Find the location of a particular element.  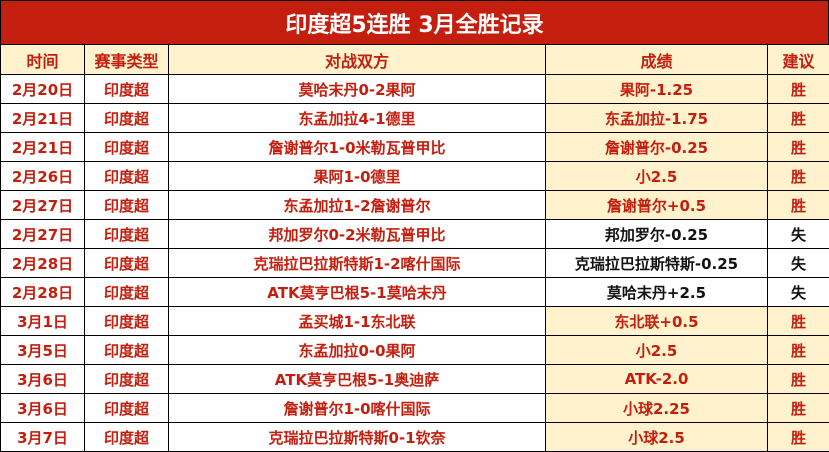

match-cell: 克瑞拉巴拉斯特斯0-1钦奈 is located at coordinates (357, 437).